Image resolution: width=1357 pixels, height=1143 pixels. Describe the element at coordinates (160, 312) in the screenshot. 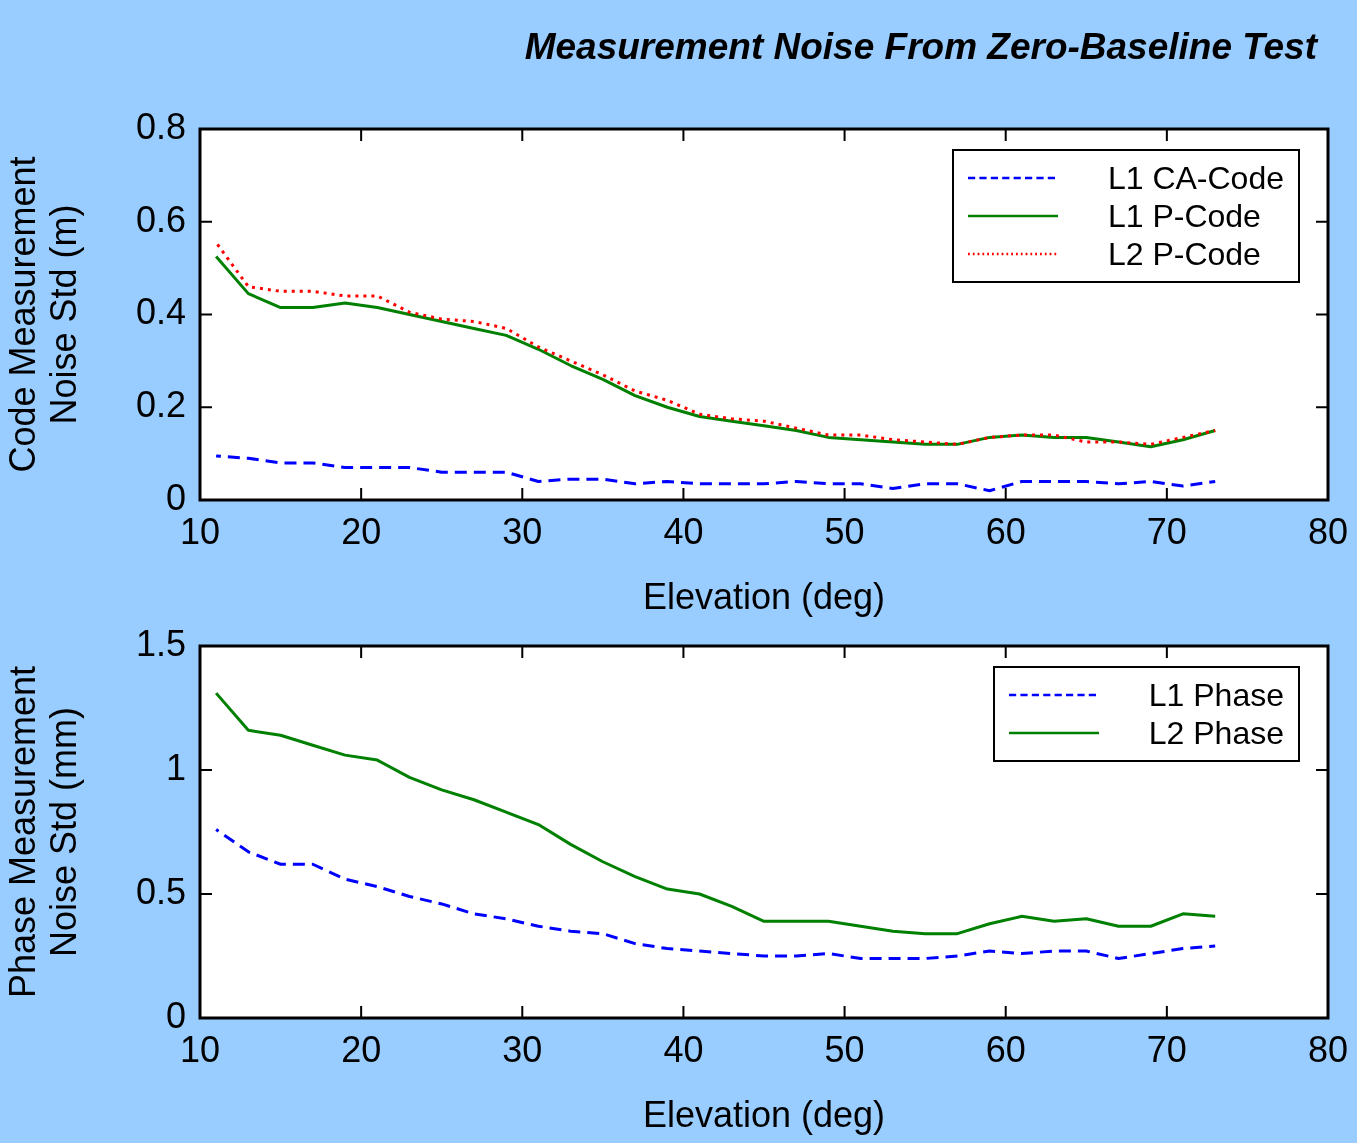

I see `y-tick-label: 0.4` at that location.